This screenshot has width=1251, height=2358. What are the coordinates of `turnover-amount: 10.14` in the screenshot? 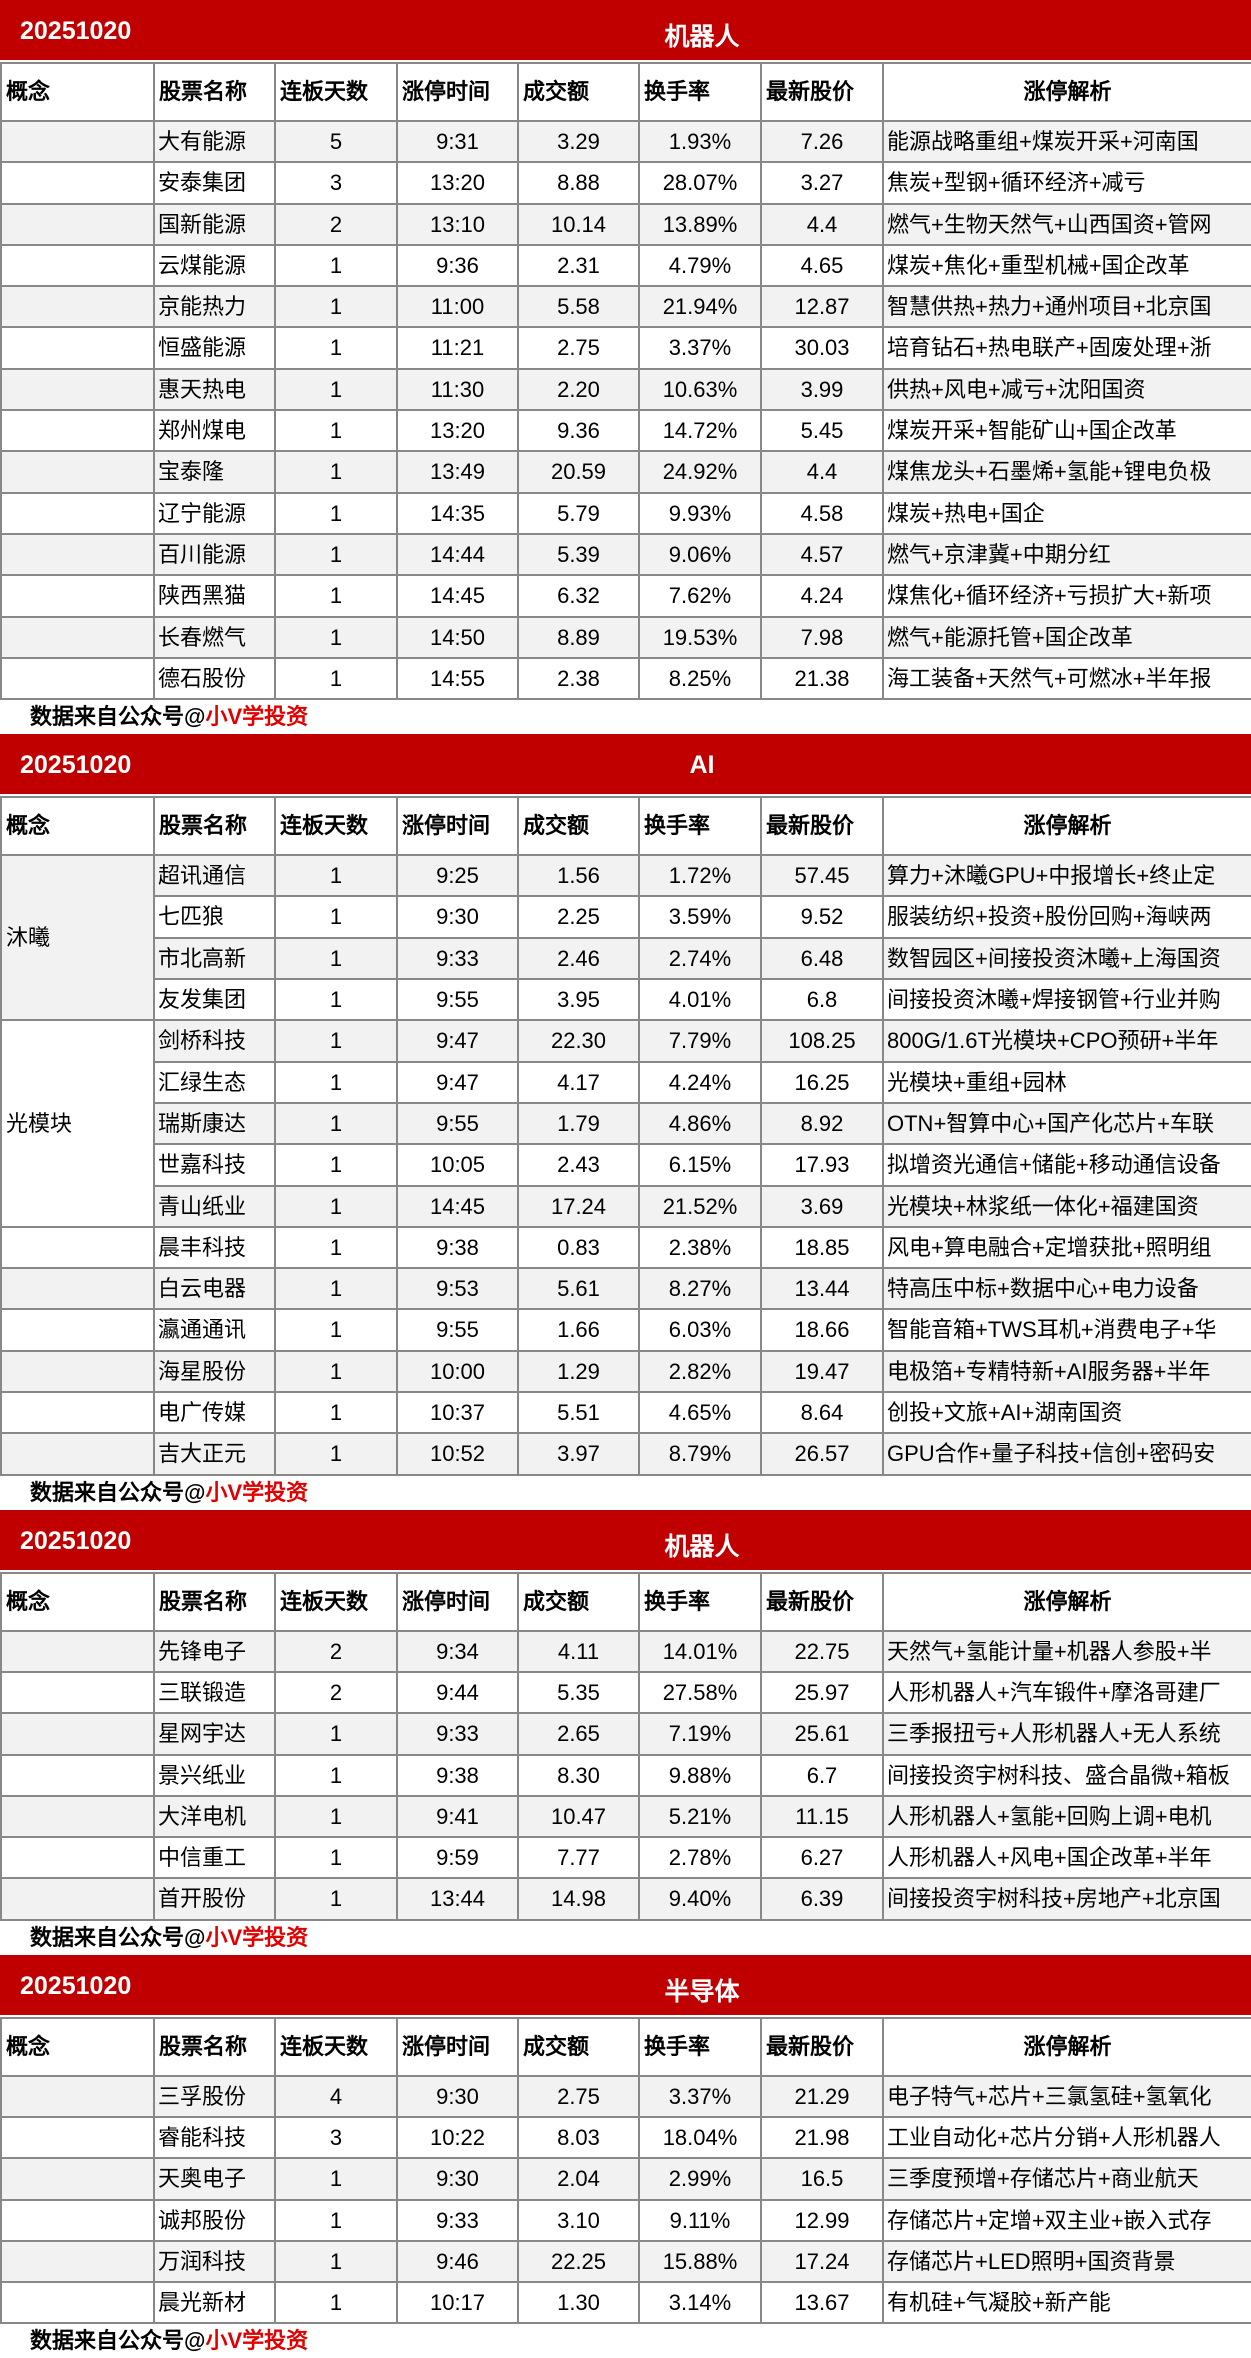 It's located at (579, 225).